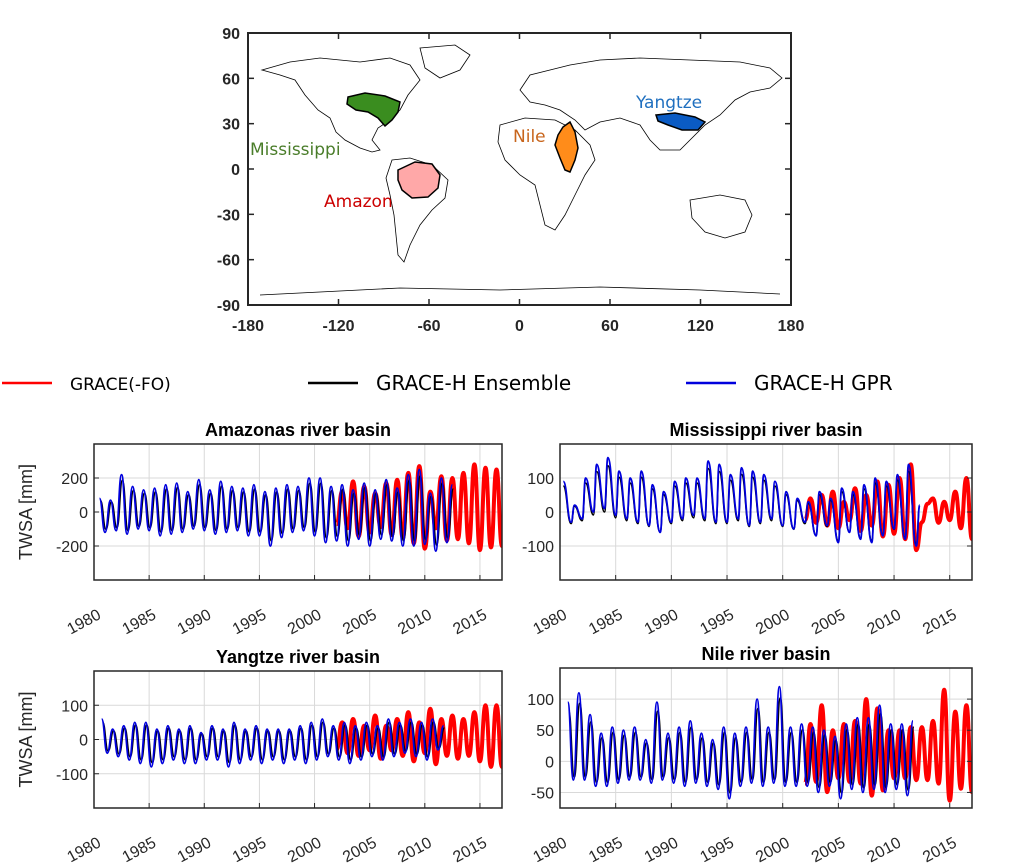 The image size is (1029, 866). Describe the element at coordinates (295, 150) in the screenshot. I see `label-mississippi: Mississippi` at that location.